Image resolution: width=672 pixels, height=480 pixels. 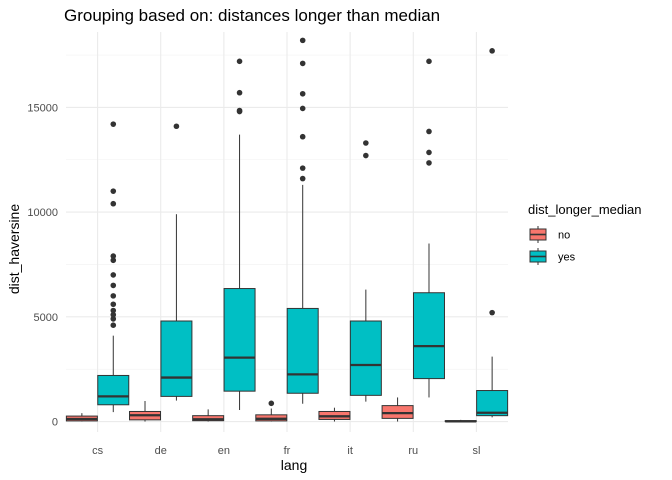 What do you see at coordinates (492, 233) in the screenshot?
I see `box-yes-sl` at bounding box center [492, 233].